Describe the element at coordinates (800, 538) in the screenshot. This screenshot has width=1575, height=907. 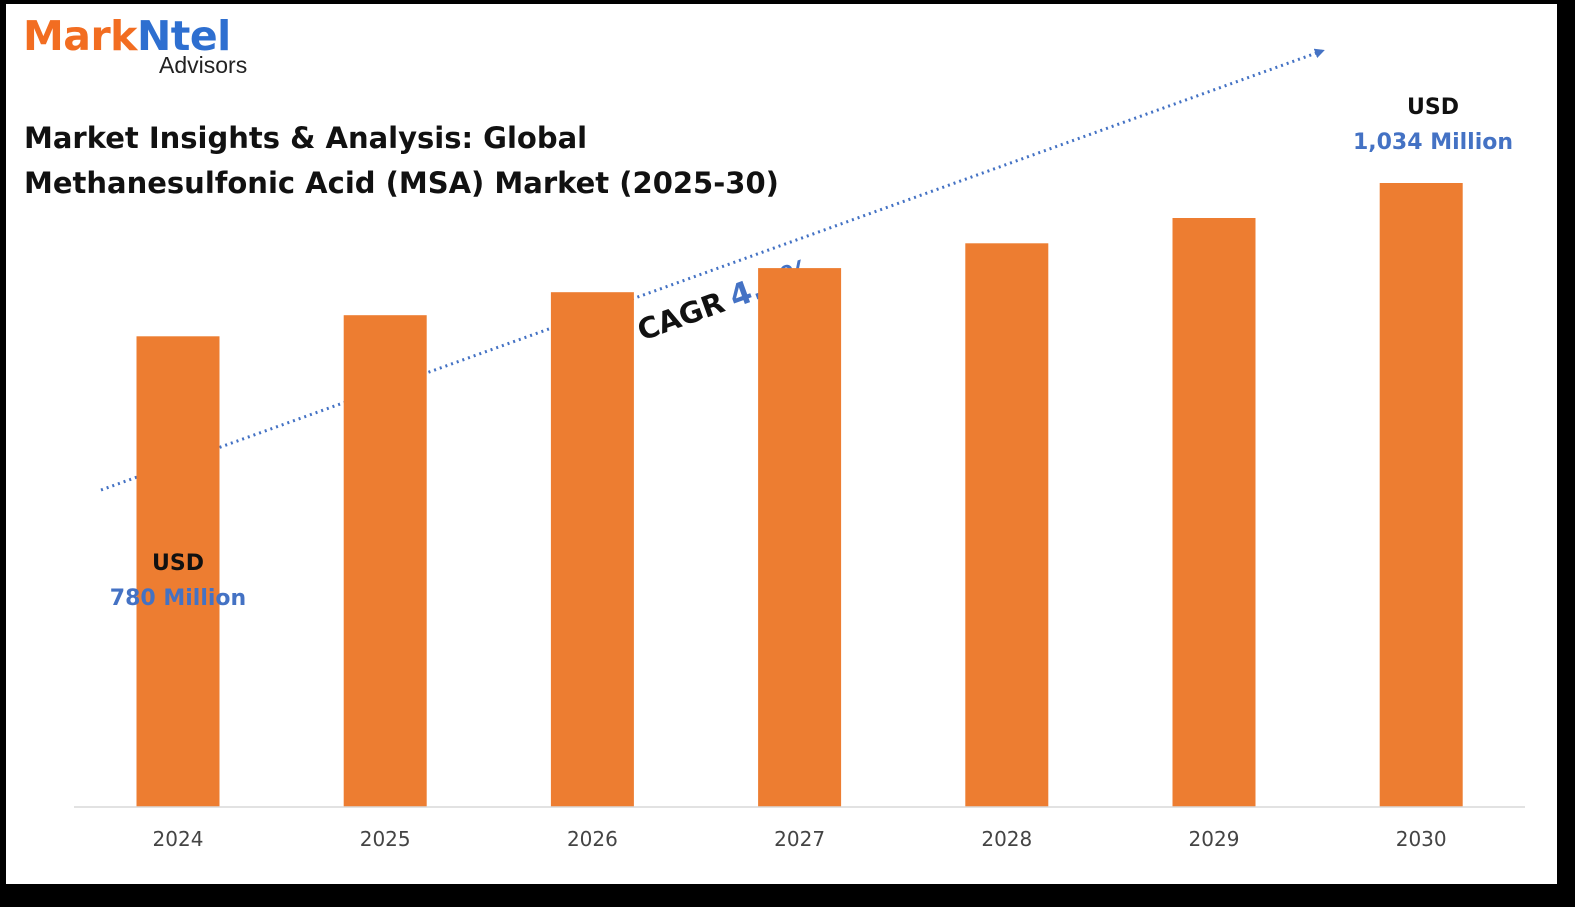
I see `bar-2027` at that location.